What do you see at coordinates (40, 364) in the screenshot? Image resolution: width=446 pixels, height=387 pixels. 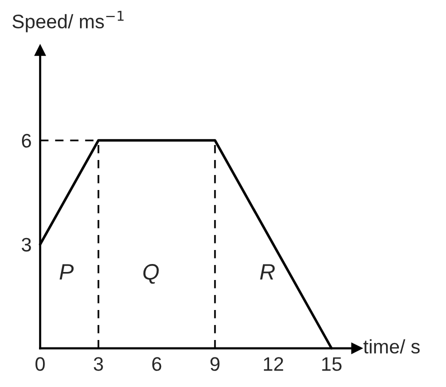 I see `x-tick-label: 0` at bounding box center [40, 364].